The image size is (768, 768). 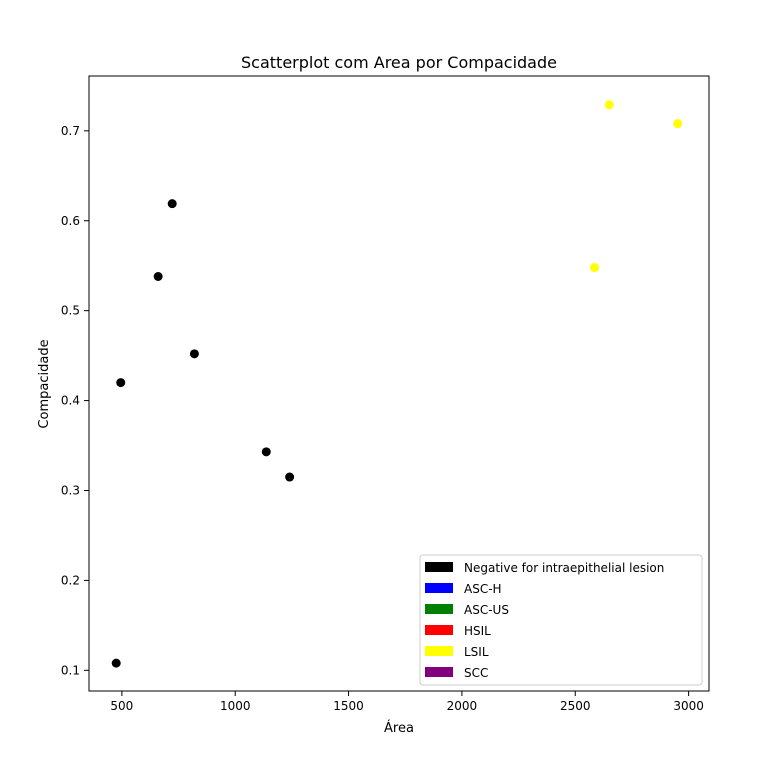 What do you see at coordinates (688, 706) in the screenshot?
I see `x-tick-label: 3000` at bounding box center [688, 706].